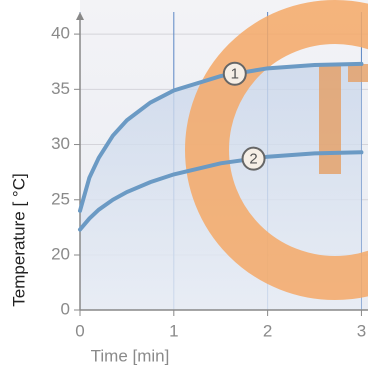 This screenshot has width=368, height=372. What do you see at coordinates (130, 355) in the screenshot?
I see `x-axis-label: Time [min]` at bounding box center [130, 355].